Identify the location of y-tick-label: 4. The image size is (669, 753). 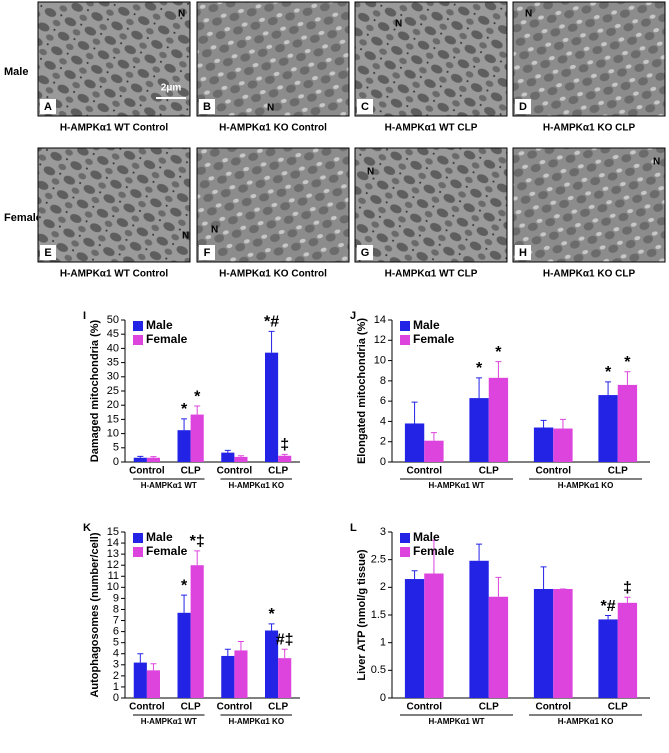
(383, 421).